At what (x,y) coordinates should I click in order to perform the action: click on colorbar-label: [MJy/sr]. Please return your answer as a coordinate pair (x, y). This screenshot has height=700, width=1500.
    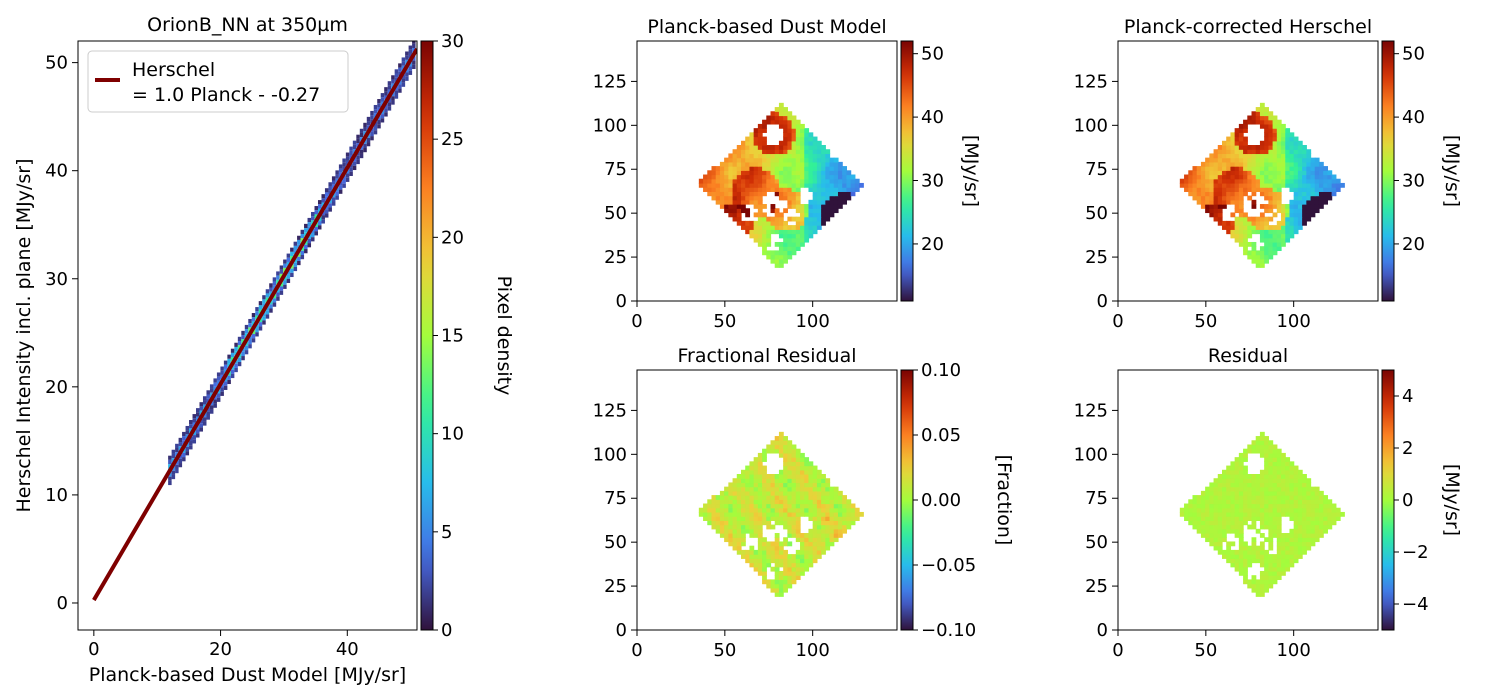
    Looking at the image, I should click on (971, 171).